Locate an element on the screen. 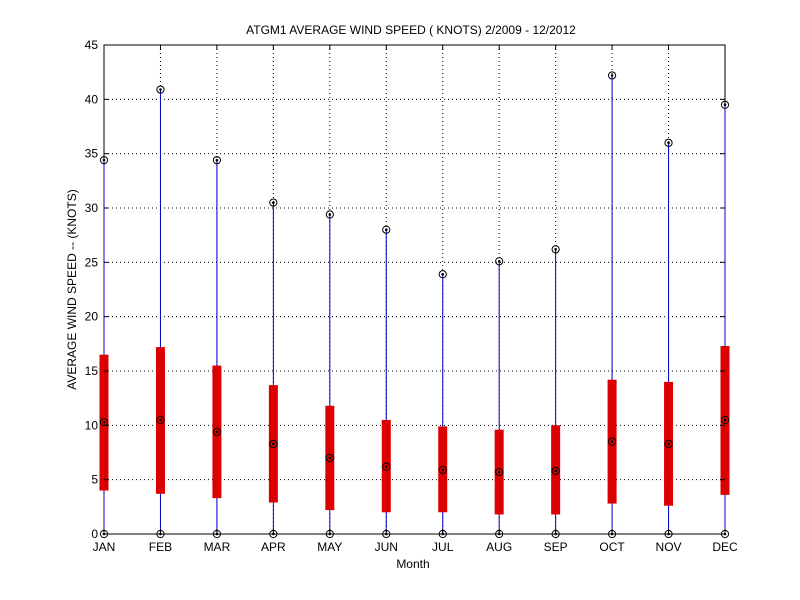 Image resolution: width=800 pixels, height=600 pixels. x-tick-label: SEP is located at coordinates (556, 547).